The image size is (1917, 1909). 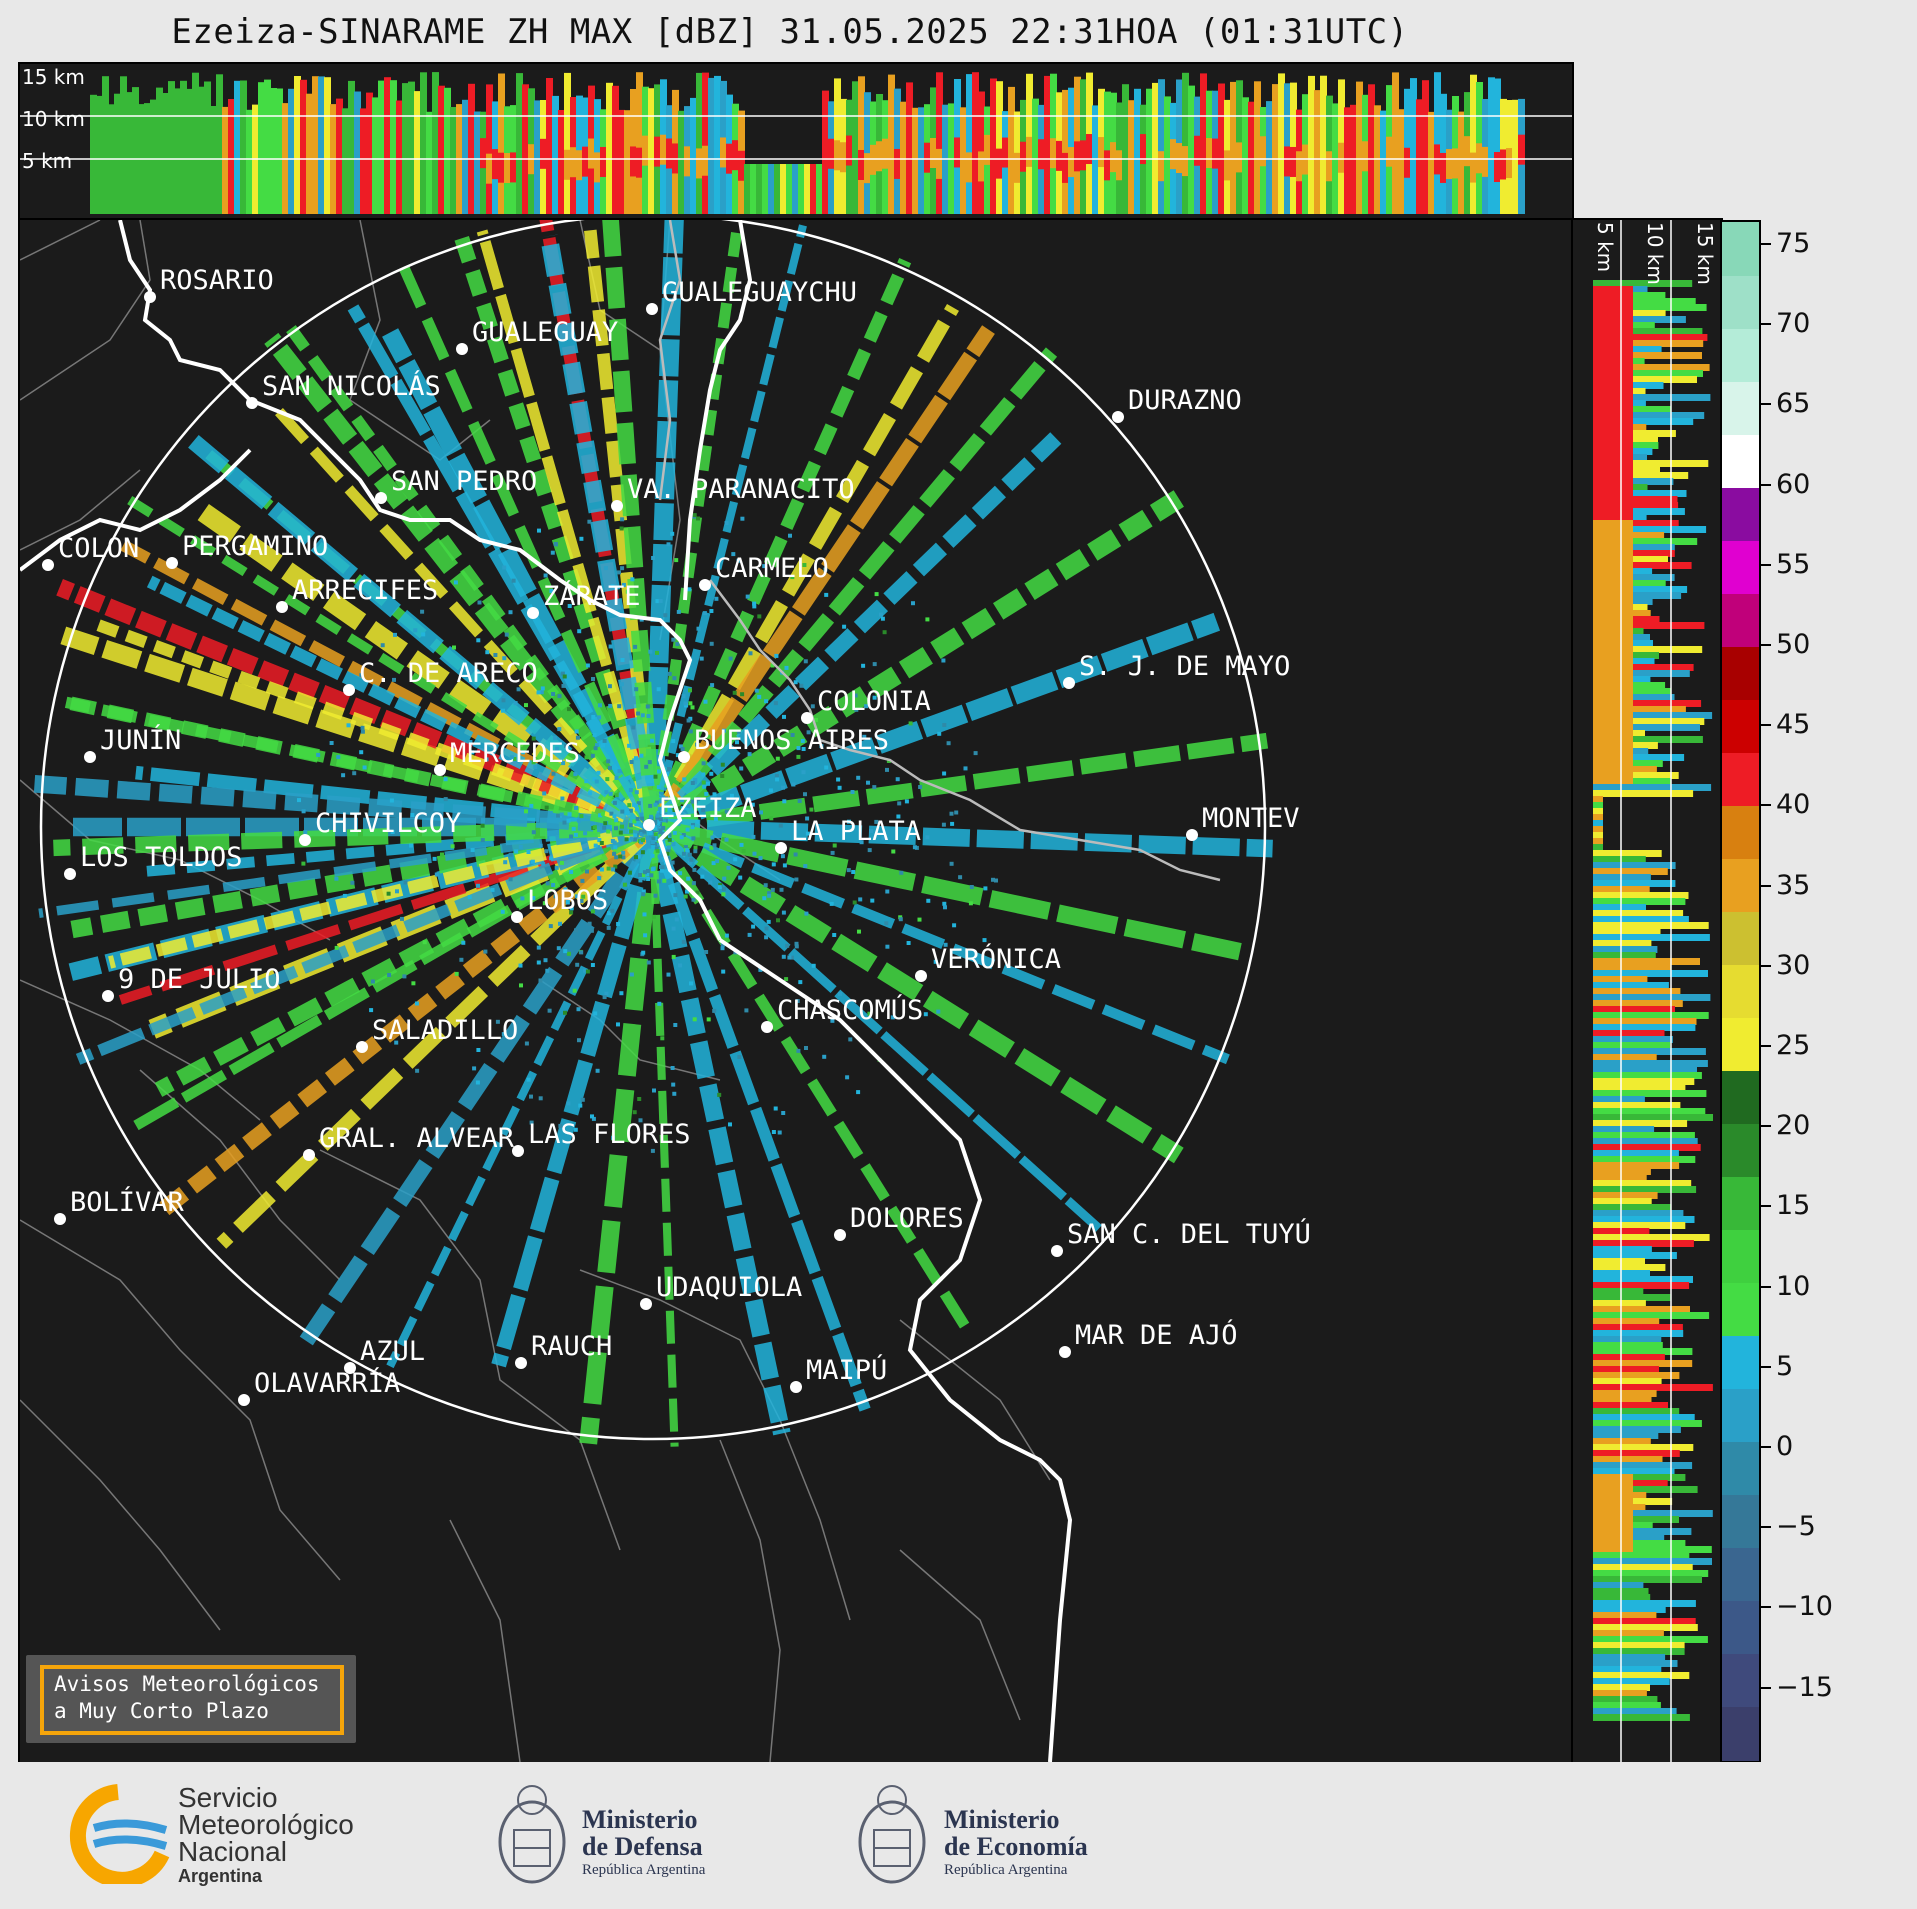 I want to click on colorbar-segment, so click(x=1740, y=1150).